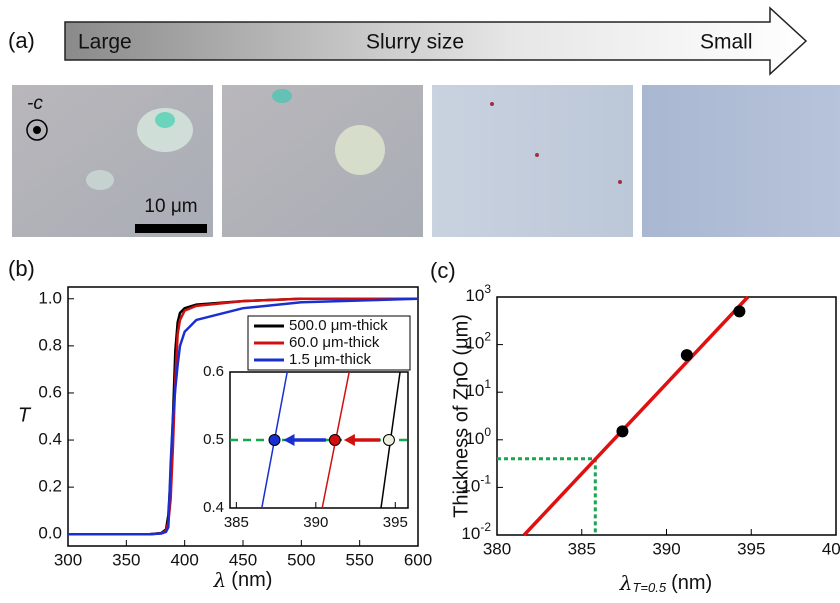 The height and width of the screenshot is (603, 840). Describe the element at coordinates (21, 268) in the screenshot. I see `panel-label: (b)` at that location.